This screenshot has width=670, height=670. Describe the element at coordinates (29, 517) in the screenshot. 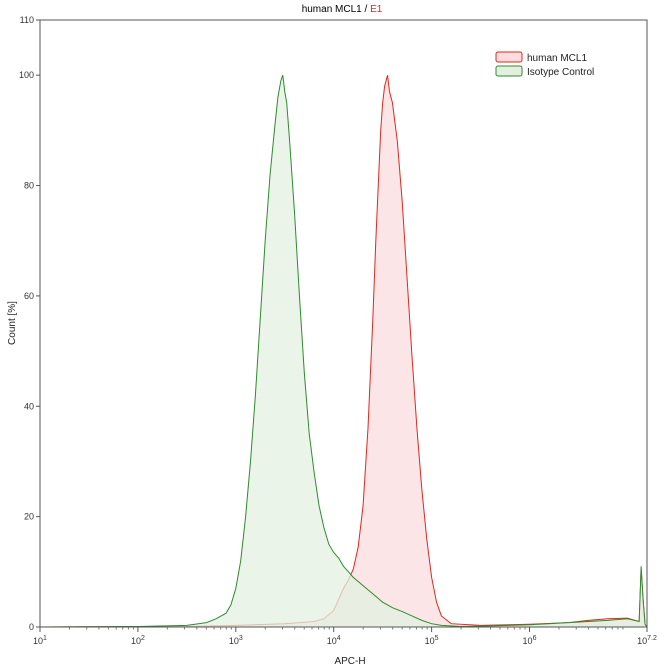

I see `y-tick-label-1: 20` at that location.